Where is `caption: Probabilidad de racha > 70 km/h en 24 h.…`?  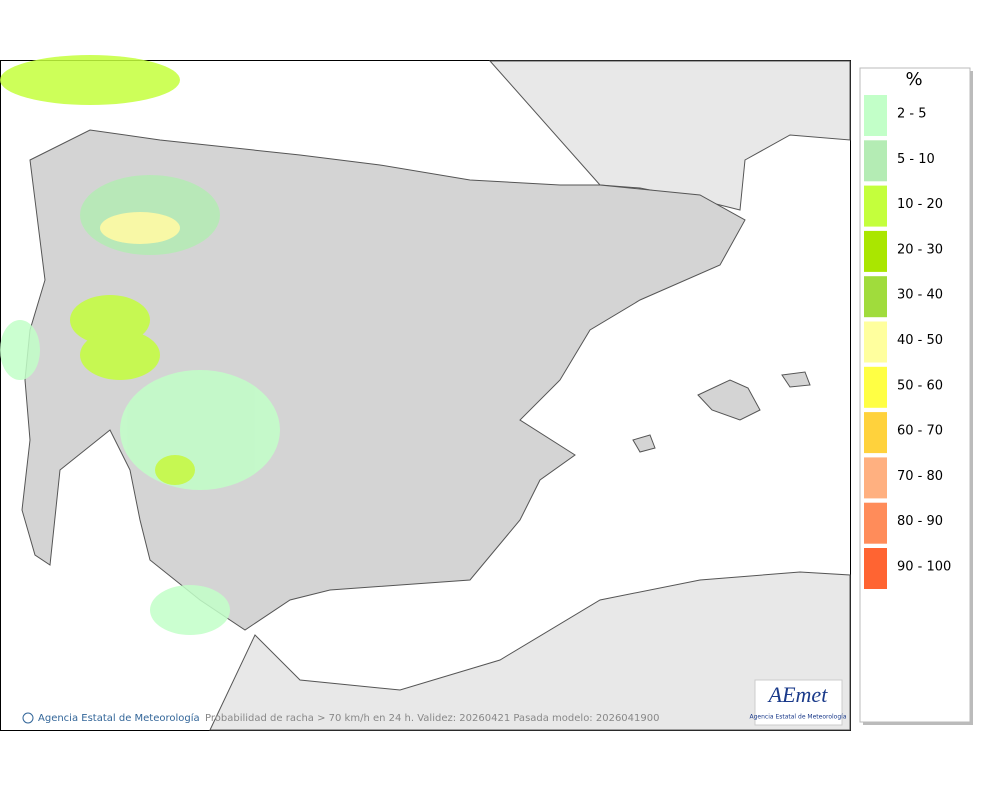
caption: Probabilidad de racha > 70 km/h en 24 h.… is located at coordinates (432, 718).